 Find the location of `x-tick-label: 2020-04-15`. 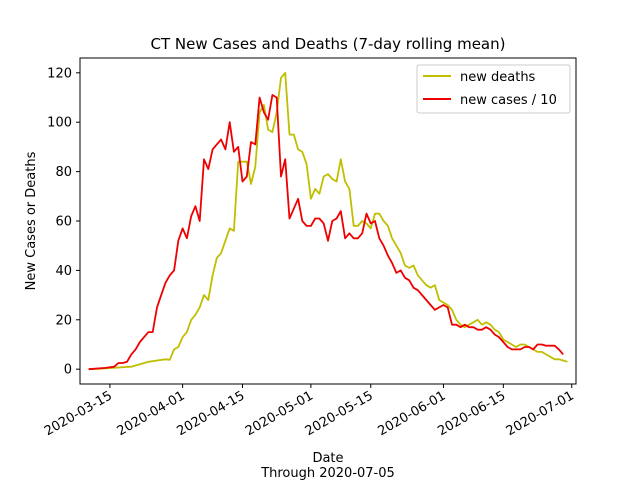

x-tick-label: 2020-04-15 is located at coordinates (211, 413).